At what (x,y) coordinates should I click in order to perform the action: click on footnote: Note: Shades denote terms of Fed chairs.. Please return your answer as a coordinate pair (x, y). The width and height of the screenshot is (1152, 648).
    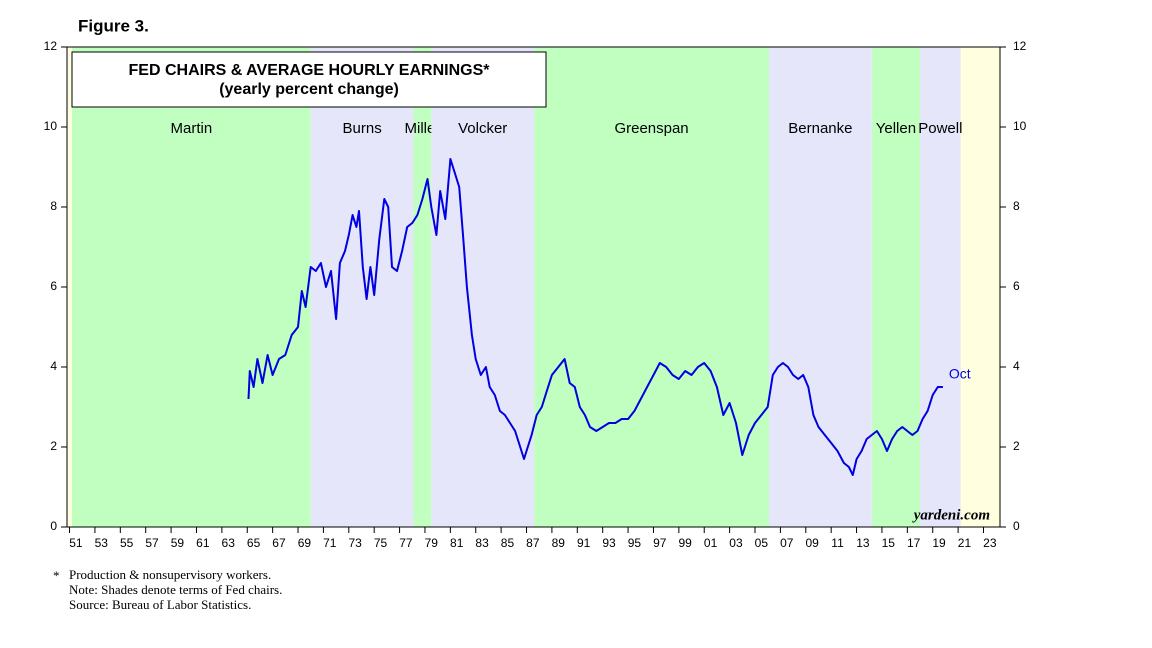
    Looking at the image, I should click on (175, 589).